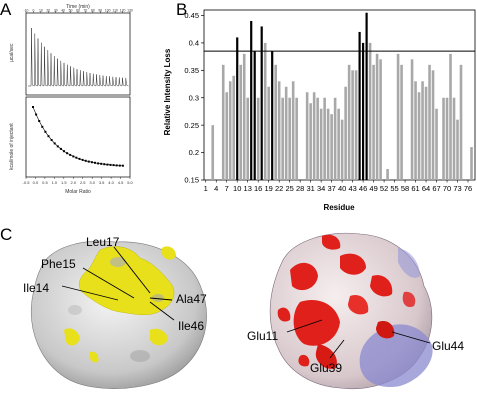  I want to click on x-tick-label: 49, so click(373, 188).